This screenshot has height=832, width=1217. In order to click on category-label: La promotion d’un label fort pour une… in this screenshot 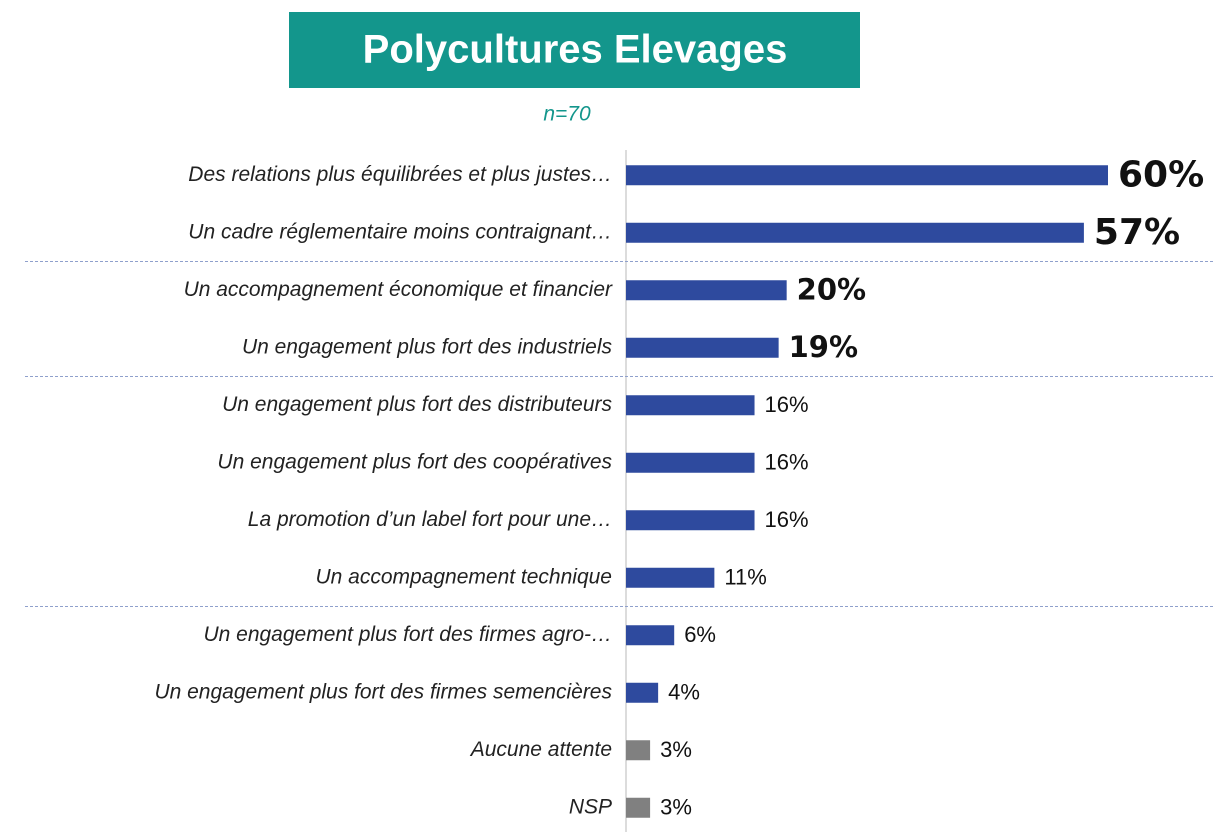, I will do `click(430, 519)`.